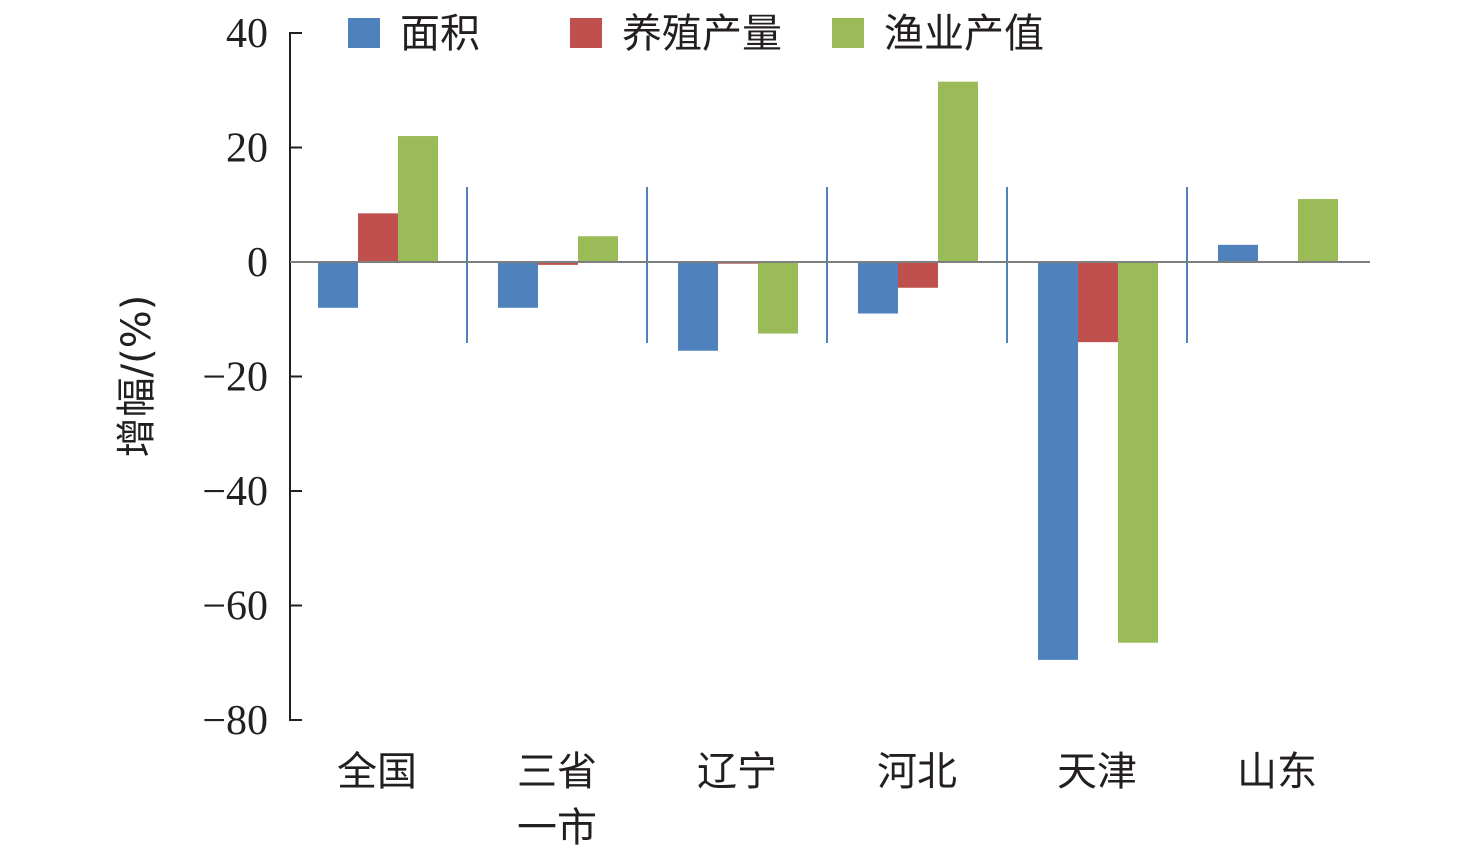 The height and width of the screenshot is (862, 1476). I want to click on category-label: 全国, so click(377, 772).